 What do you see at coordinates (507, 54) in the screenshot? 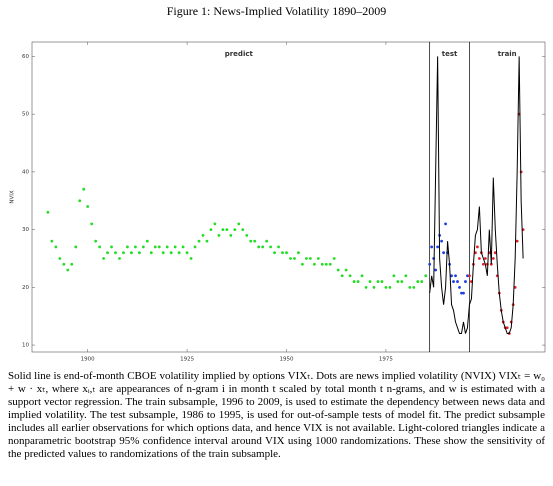
I see `series-label: train` at bounding box center [507, 54].